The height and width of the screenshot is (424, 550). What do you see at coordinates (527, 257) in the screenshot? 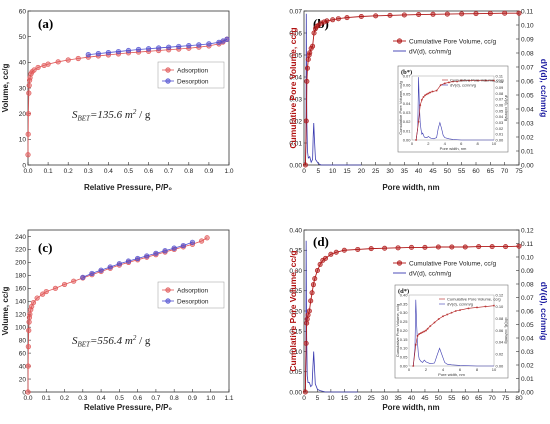
I see `y2-tick-label: 0.10` at bounding box center [527, 257].